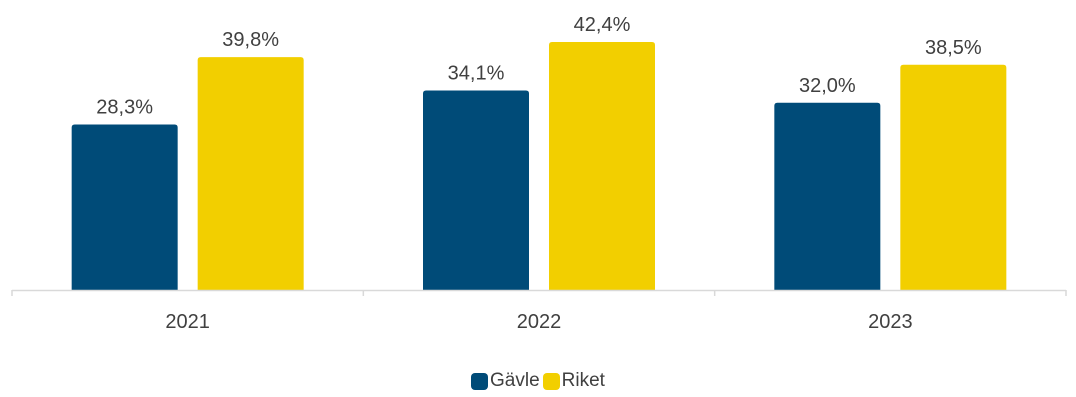 Image resolution: width=1076 pixels, height=397 pixels. Describe the element at coordinates (124, 207) in the screenshot. I see `bar-gavle-2021` at that location.